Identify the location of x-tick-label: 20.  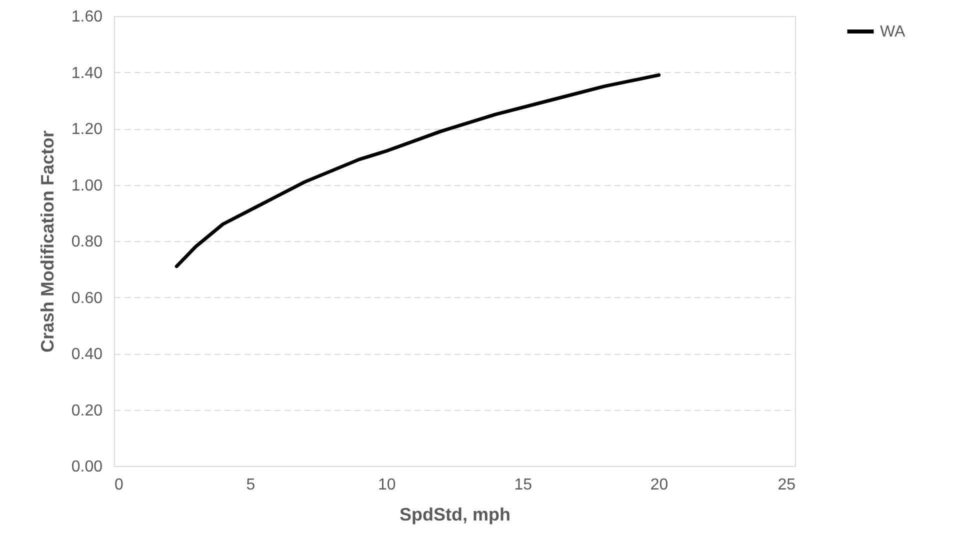
(659, 485).